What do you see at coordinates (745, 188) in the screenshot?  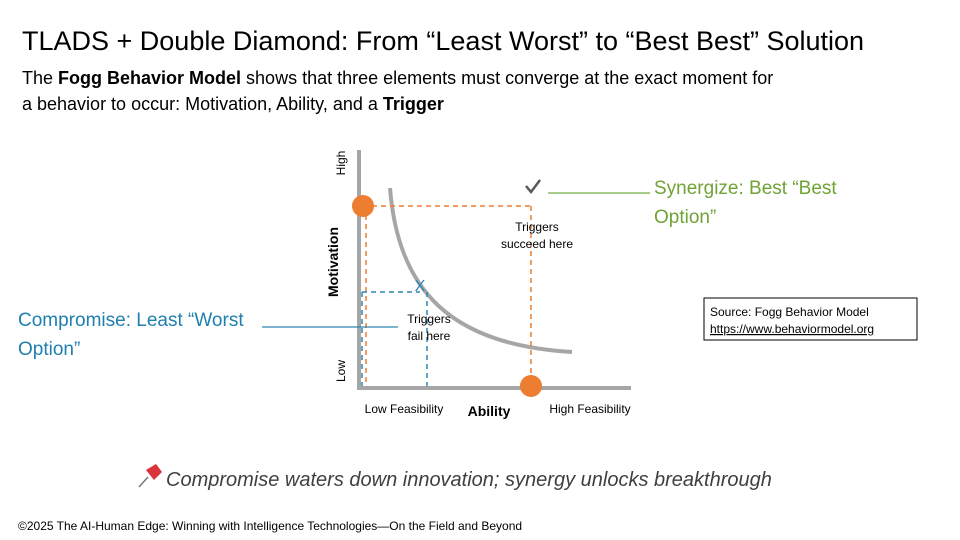 I see `synergize-label: Synergize: Best “Best` at bounding box center [745, 188].